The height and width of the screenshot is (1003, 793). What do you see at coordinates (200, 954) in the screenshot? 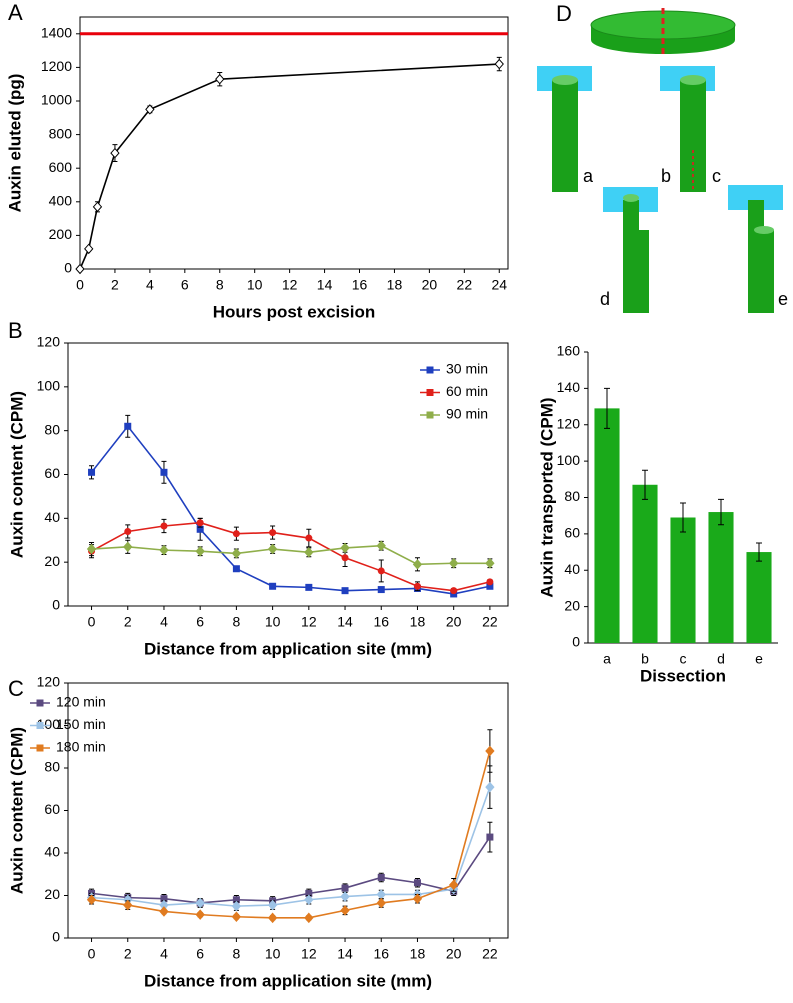
I see `x-tick-label: 6` at bounding box center [200, 954].